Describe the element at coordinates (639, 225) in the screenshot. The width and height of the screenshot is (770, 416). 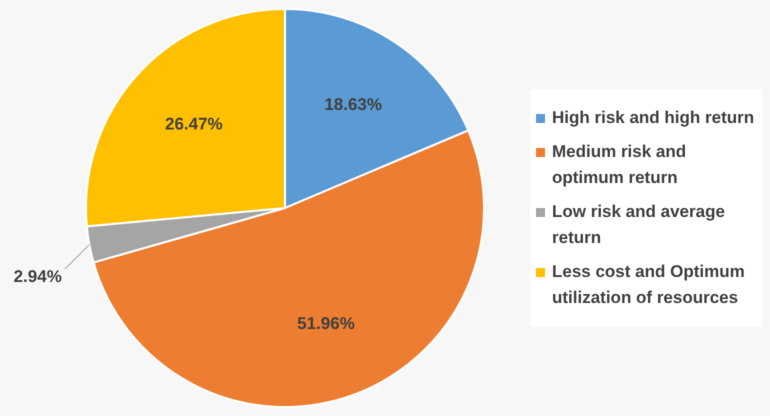
I see `legend-label: Low risk and average return` at that location.